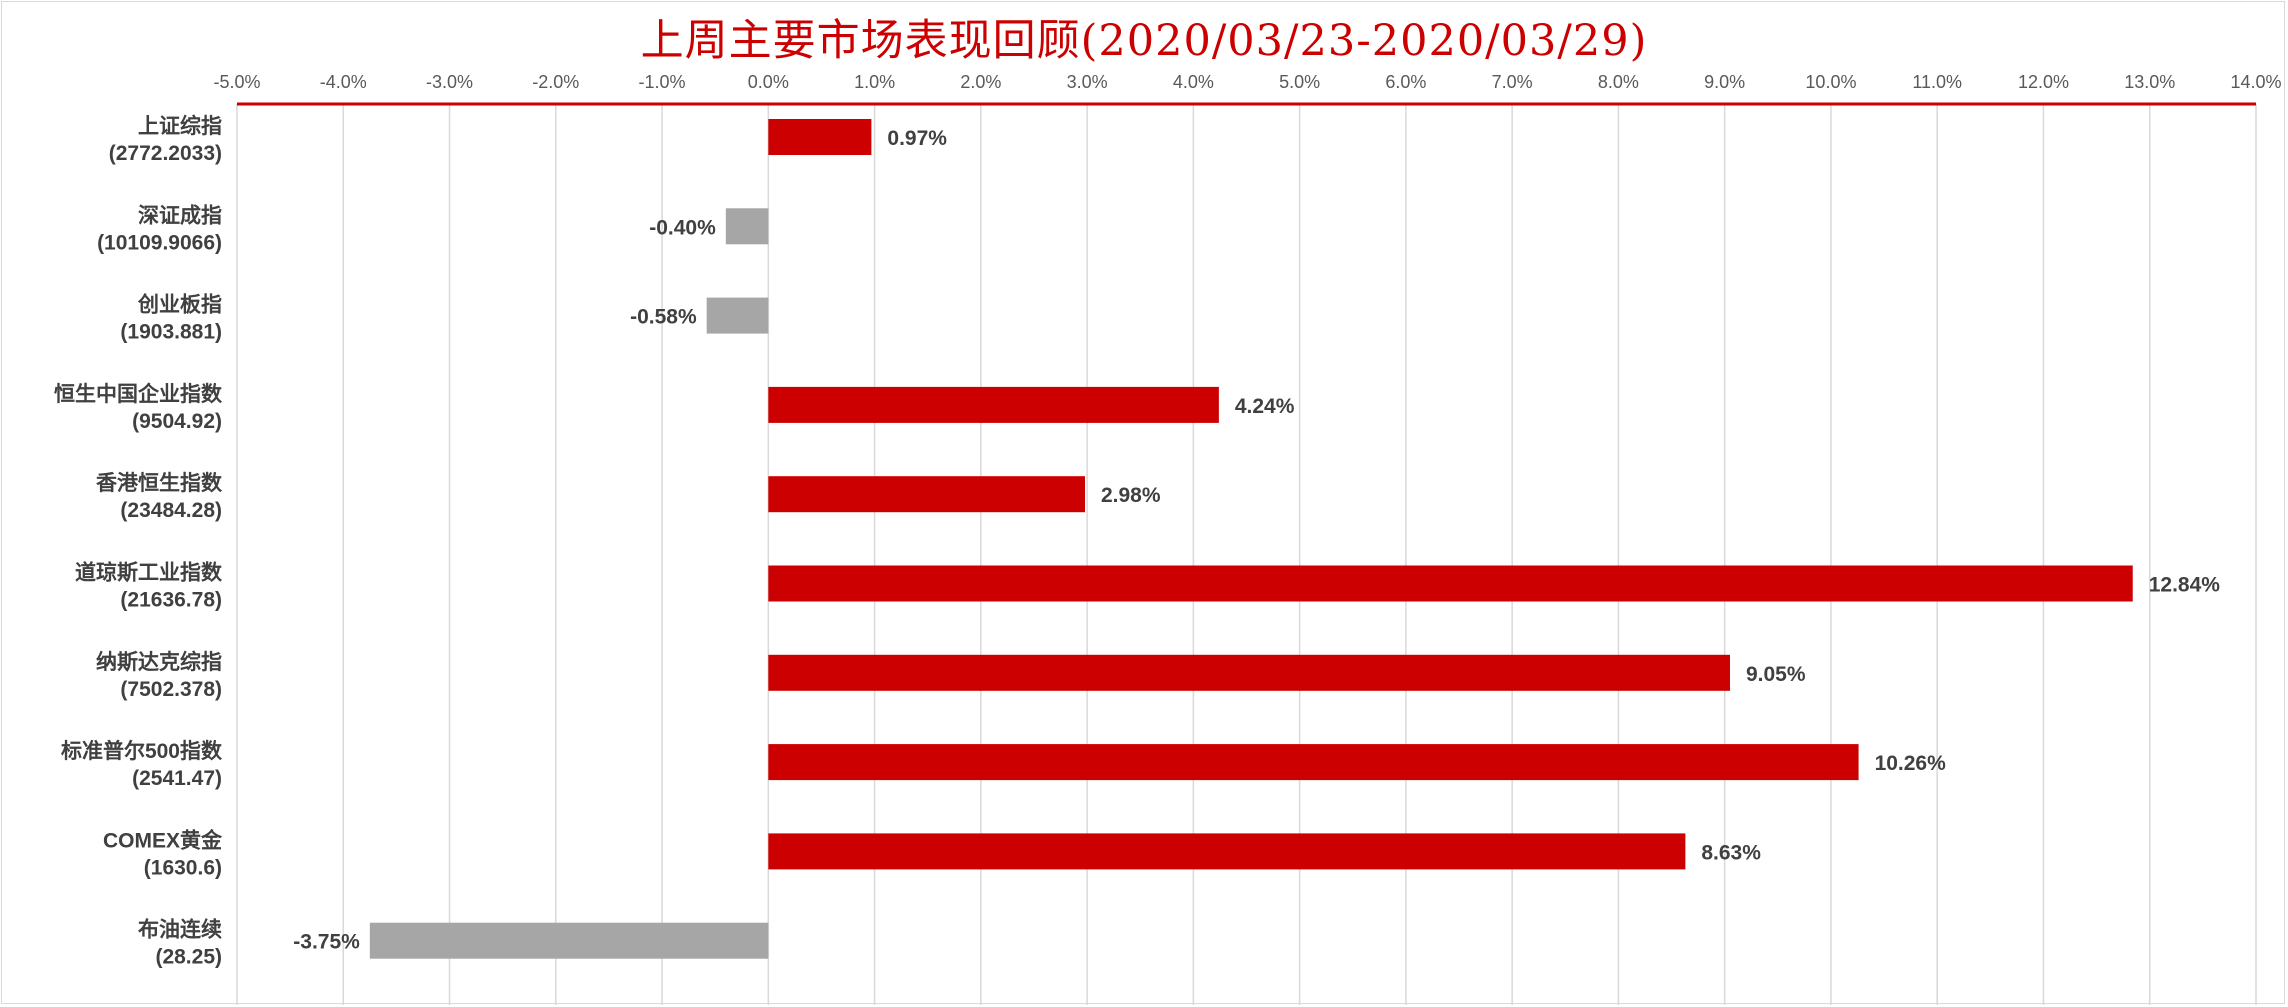  I want to click on category-level-label: (2772.2033), so click(165, 153).